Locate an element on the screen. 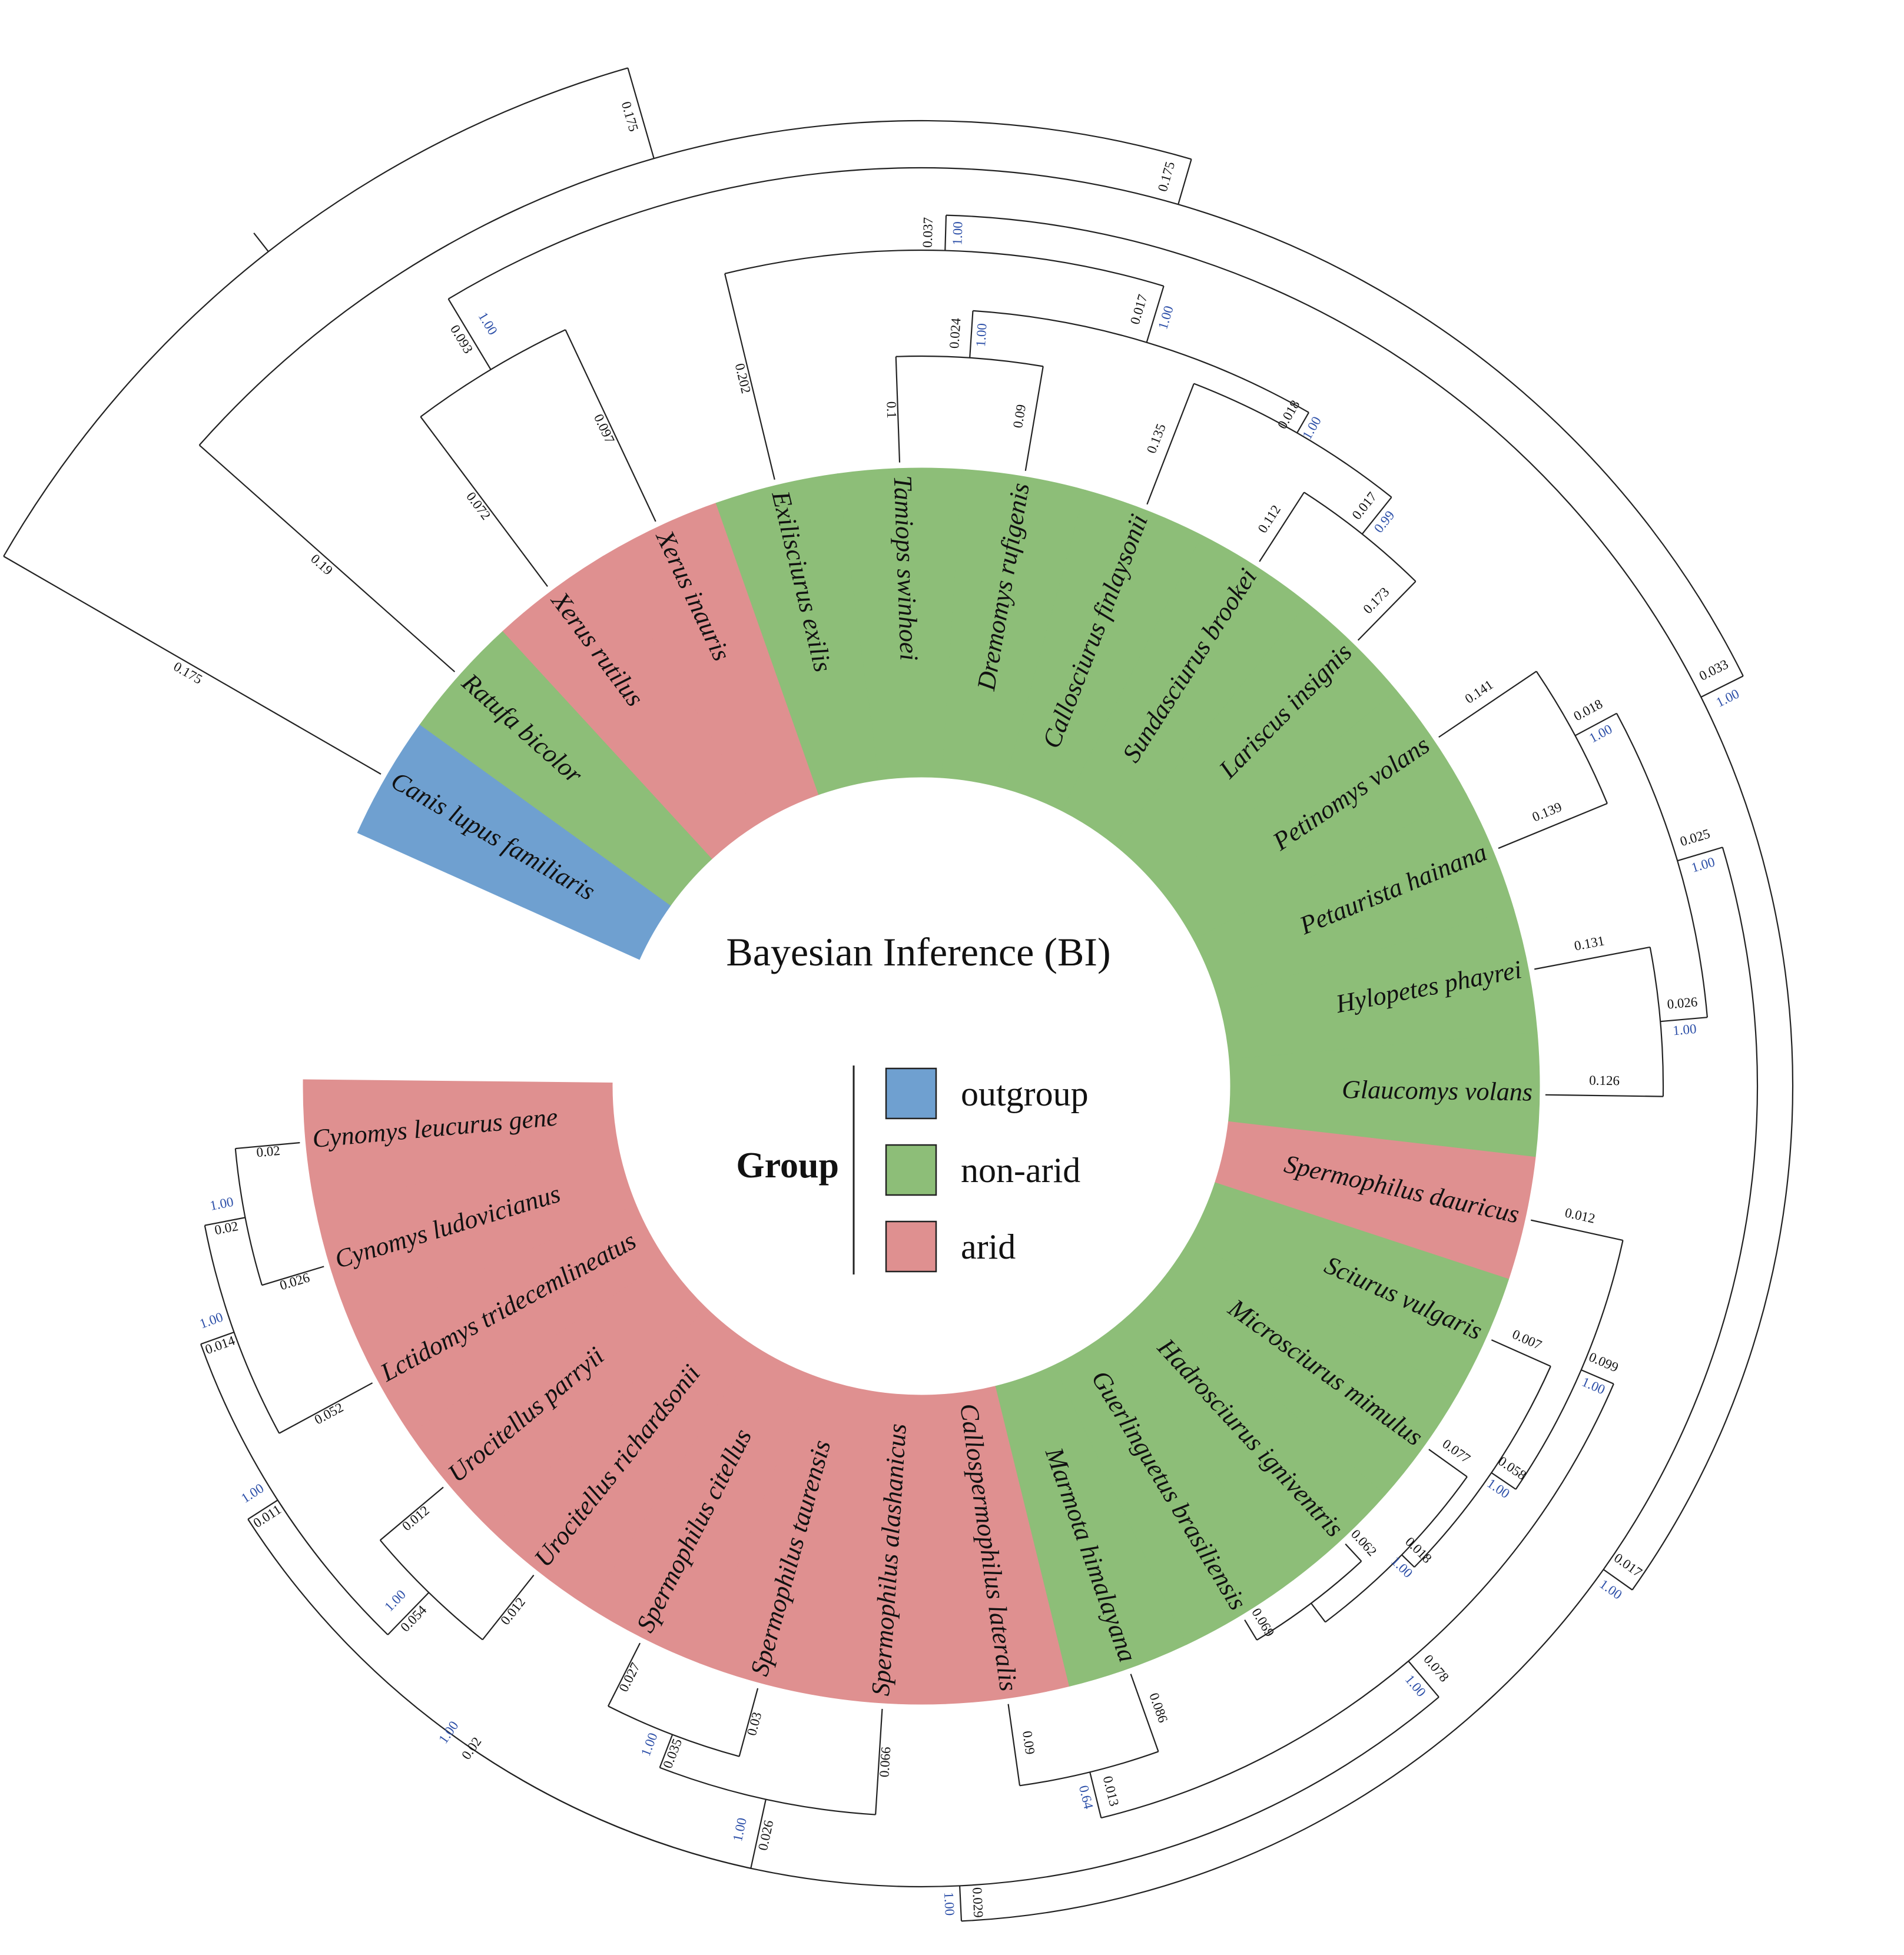 Image resolution: width=1904 pixels, height=1955 pixels. legend-label-non-arid: non-arid is located at coordinates (1020, 1170).